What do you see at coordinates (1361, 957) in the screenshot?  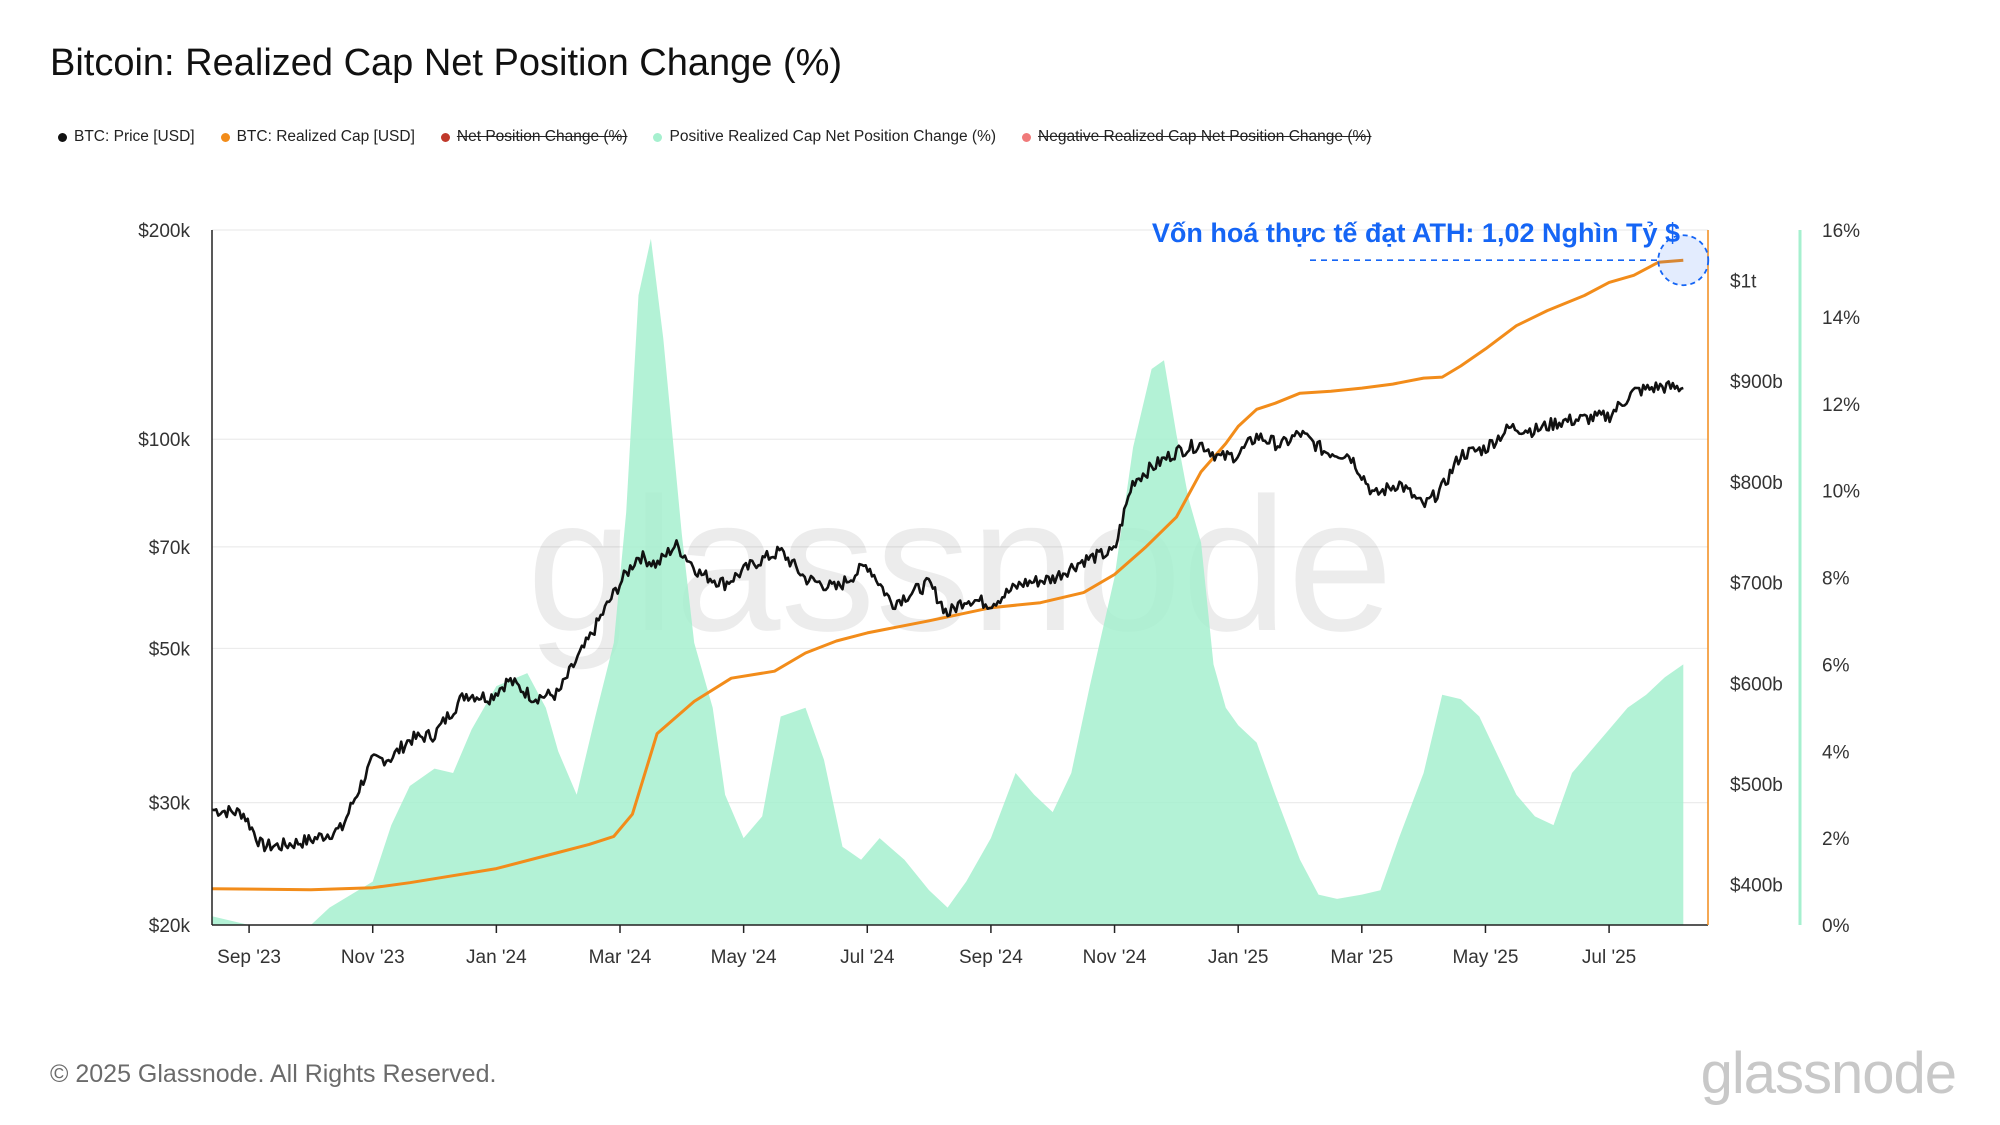 I see `x-tick-label: Mar '25` at bounding box center [1361, 957].